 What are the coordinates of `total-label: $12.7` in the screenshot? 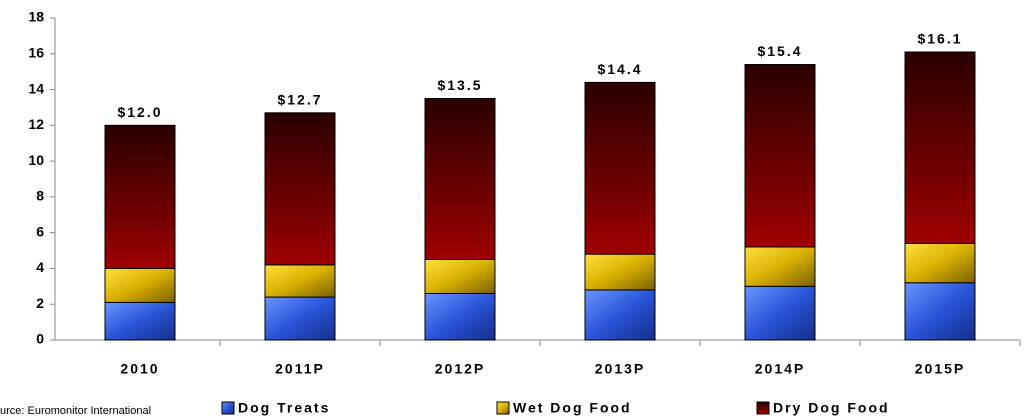 It's located at (299, 100).